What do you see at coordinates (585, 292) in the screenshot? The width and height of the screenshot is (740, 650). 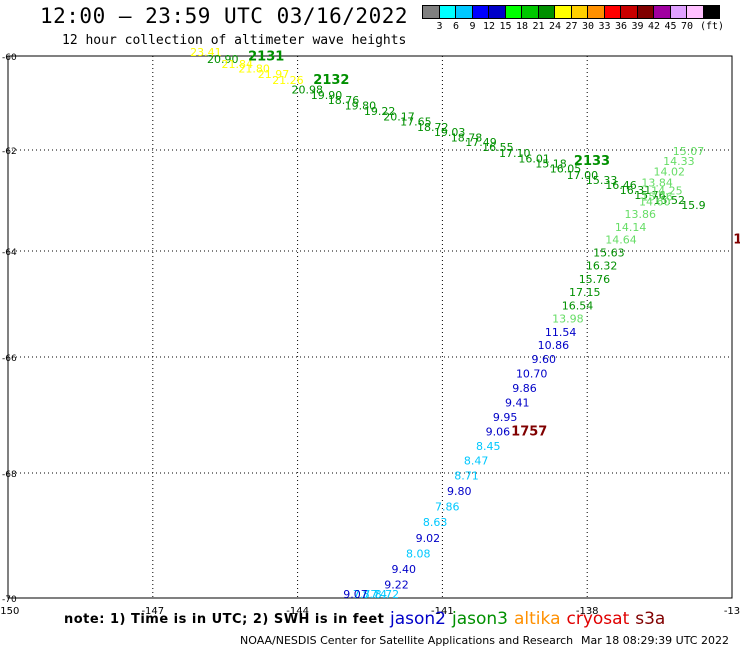 I see `wave-height-value: 17.15` at bounding box center [585, 292].